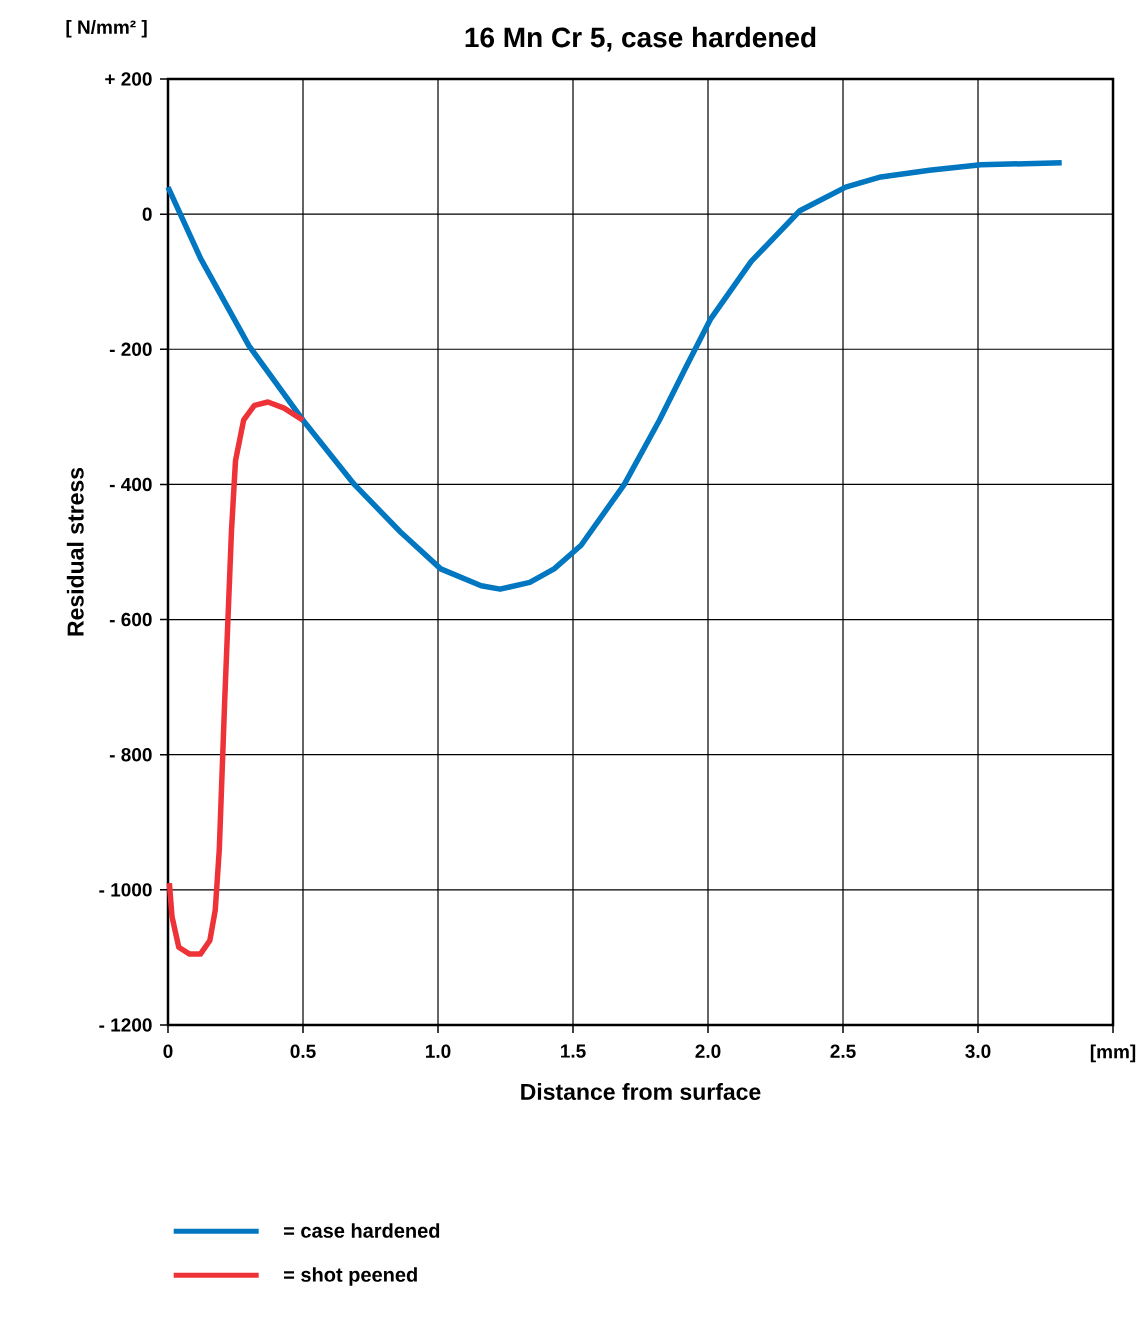  Describe the element at coordinates (350, 1276) in the screenshot. I see `legend-label: = shot peened` at that location.